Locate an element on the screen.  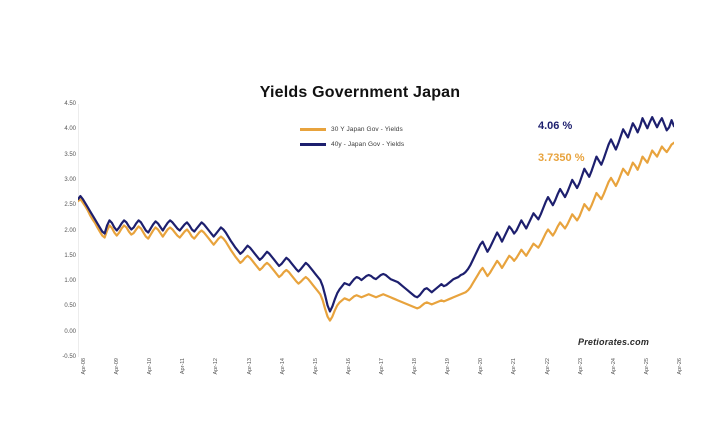
x-axis-tick-label: Apr-25 is located at coordinates (646, 366).